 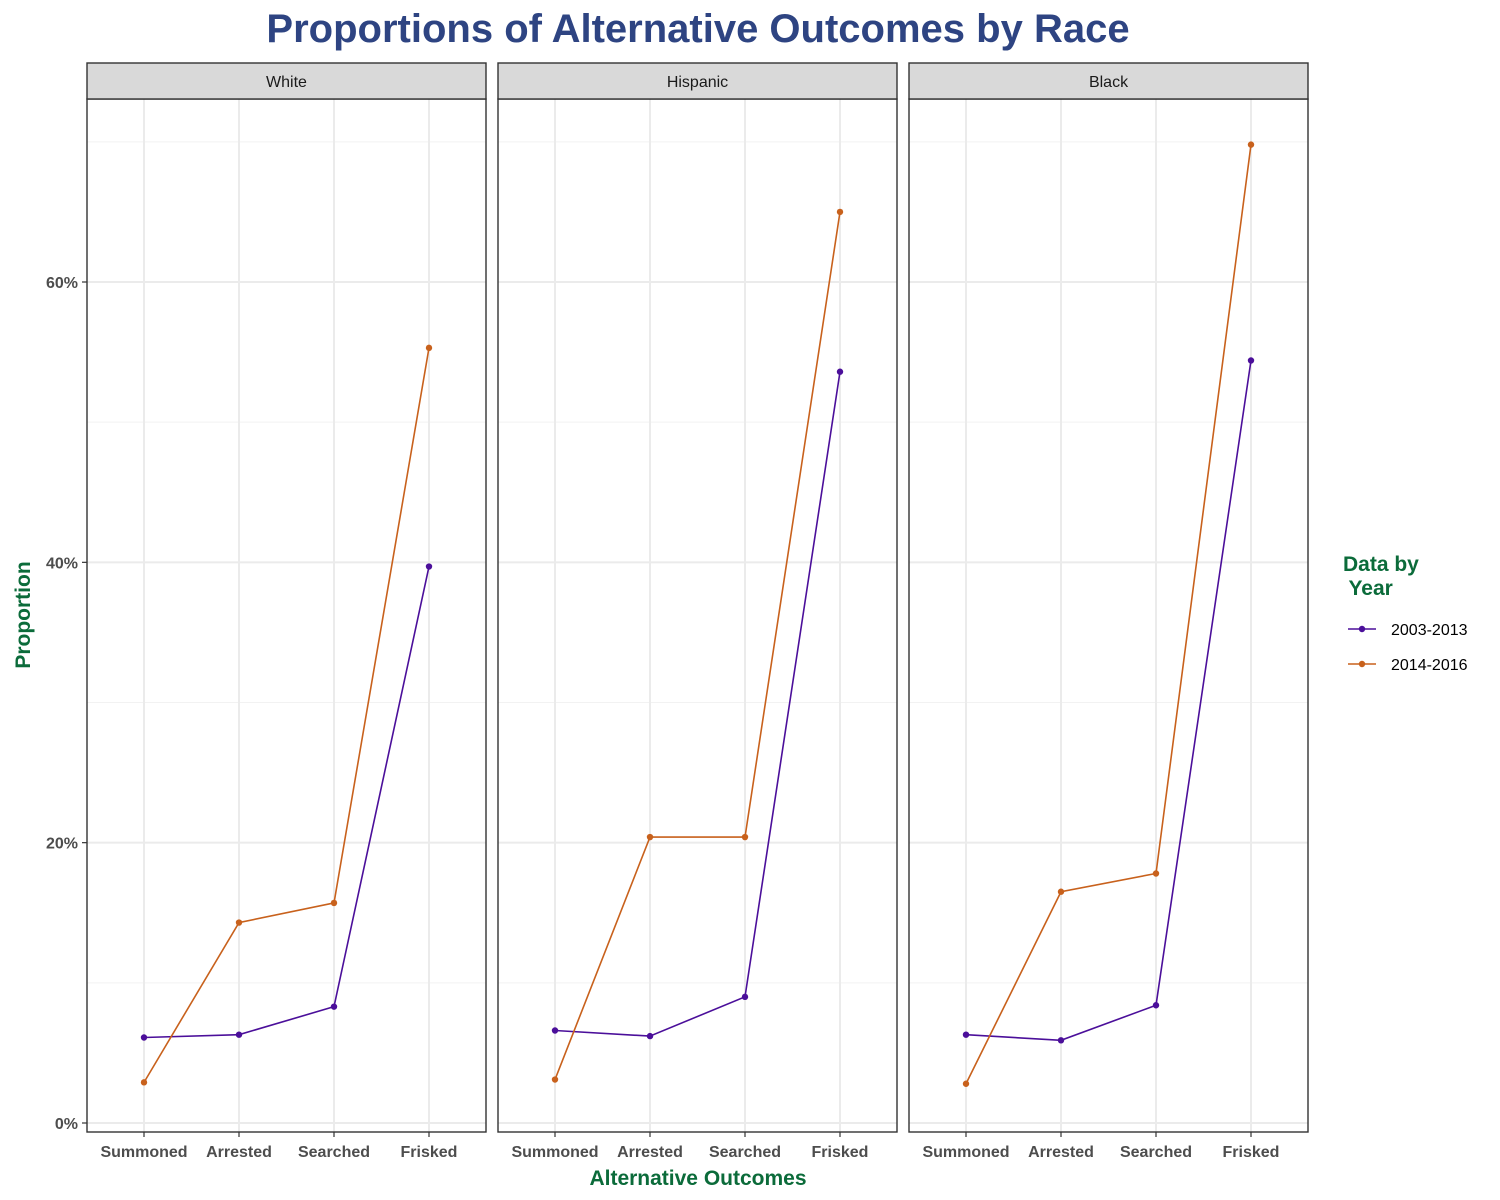 I want to click on legend-label: 2014-2016, so click(x=1429, y=665).